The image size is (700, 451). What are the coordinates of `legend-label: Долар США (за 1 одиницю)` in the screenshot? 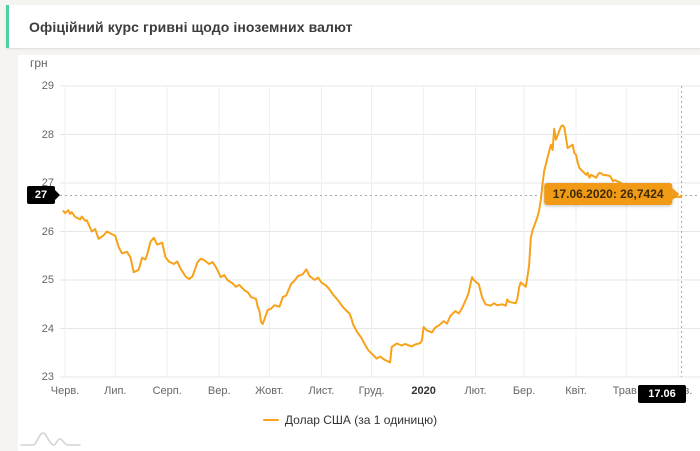 It's located at (361, 420).